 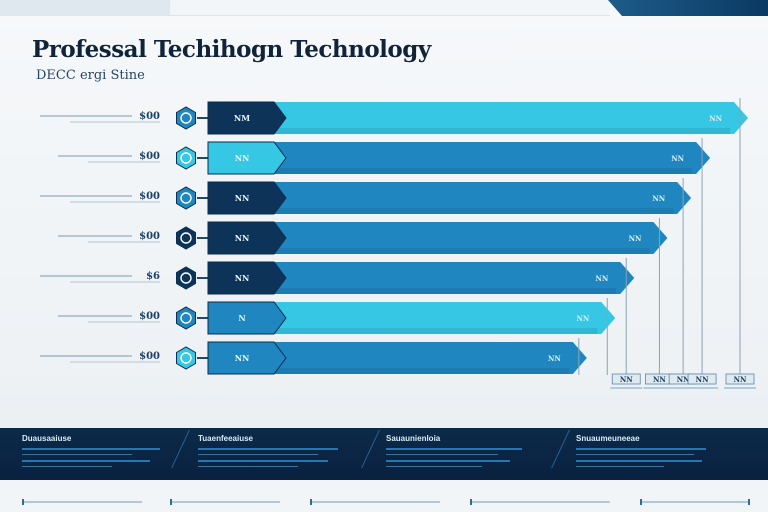 I want to click on footer-heading-4: Snuaumeuneeae, so click(x=608, y=438).